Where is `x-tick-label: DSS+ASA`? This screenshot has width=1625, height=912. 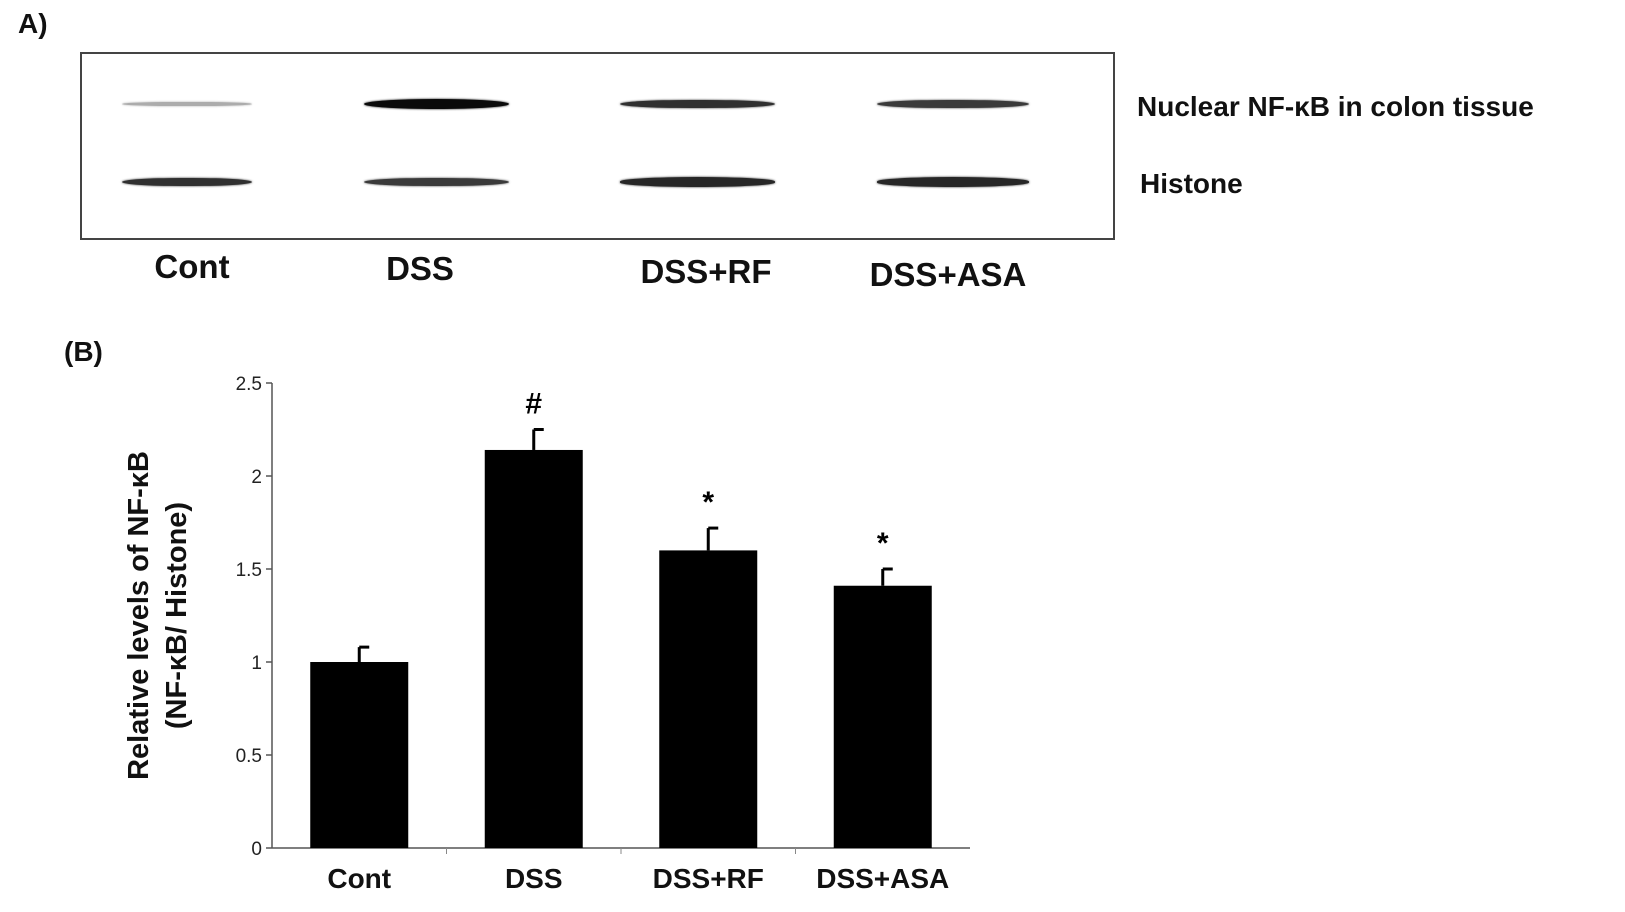 x-tick-label: DSS+ASA is located at coordinates (882, 878).